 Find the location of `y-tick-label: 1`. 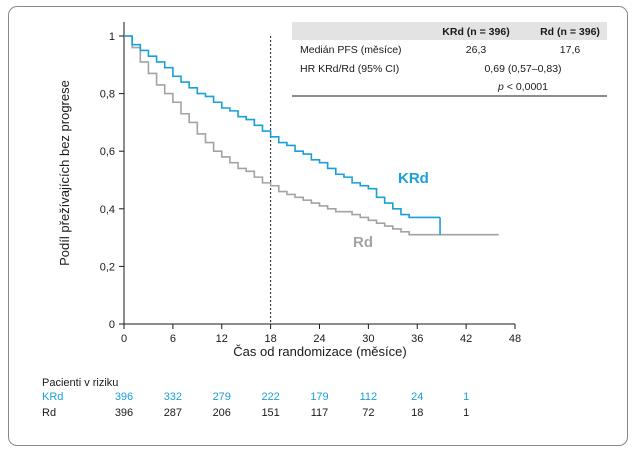

y-tick-label: 1 is located at coordinates (112, 37).